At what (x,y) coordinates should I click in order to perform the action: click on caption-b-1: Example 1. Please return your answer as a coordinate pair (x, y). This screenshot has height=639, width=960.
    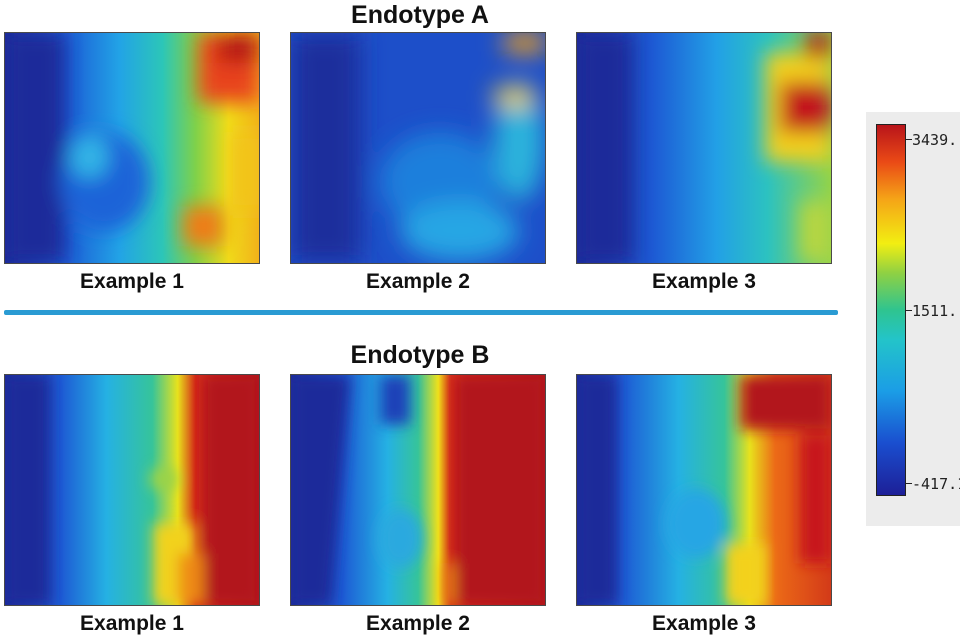
    Looking at the image, I should click on (132, 623).